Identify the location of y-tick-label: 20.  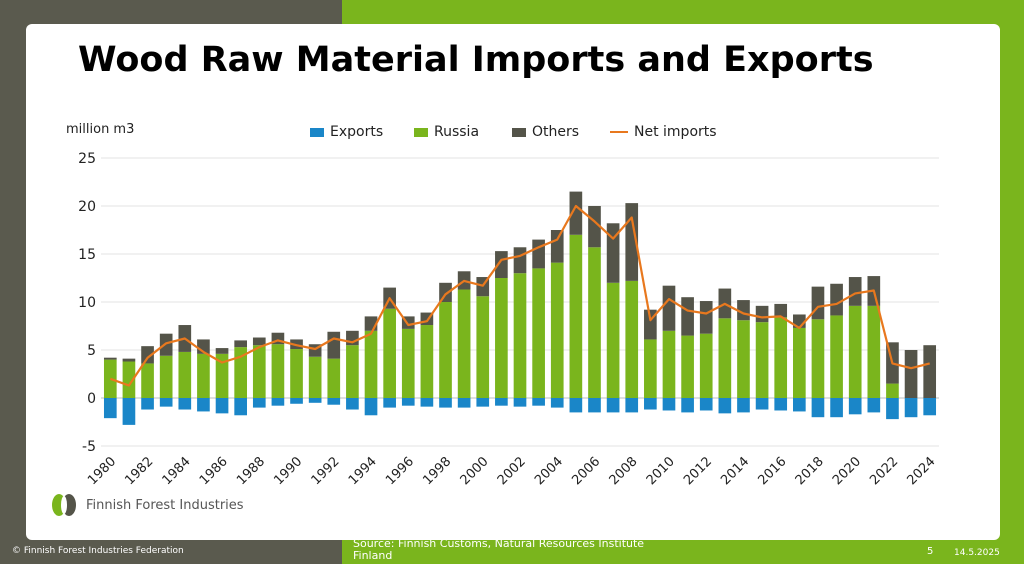
(87, 207).